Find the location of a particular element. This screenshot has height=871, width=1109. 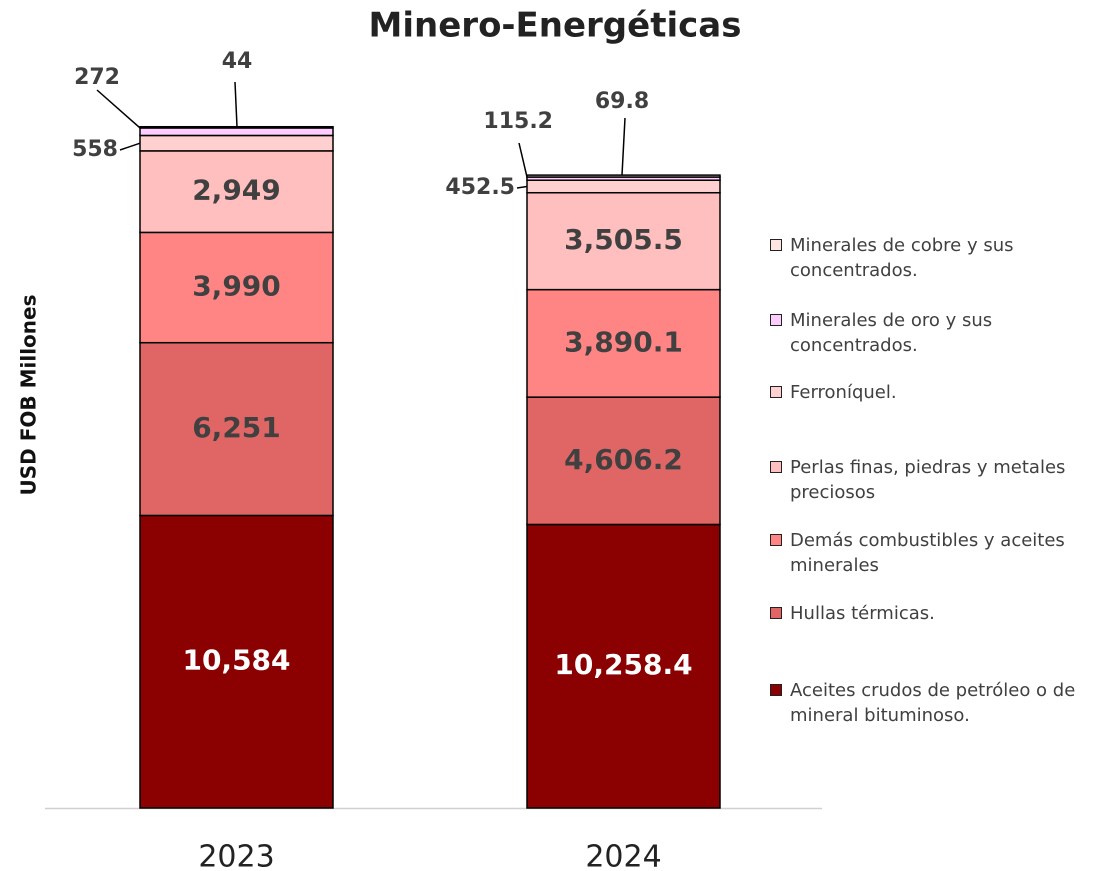

data-label: 115.2 is located at coordinates (518, 121).